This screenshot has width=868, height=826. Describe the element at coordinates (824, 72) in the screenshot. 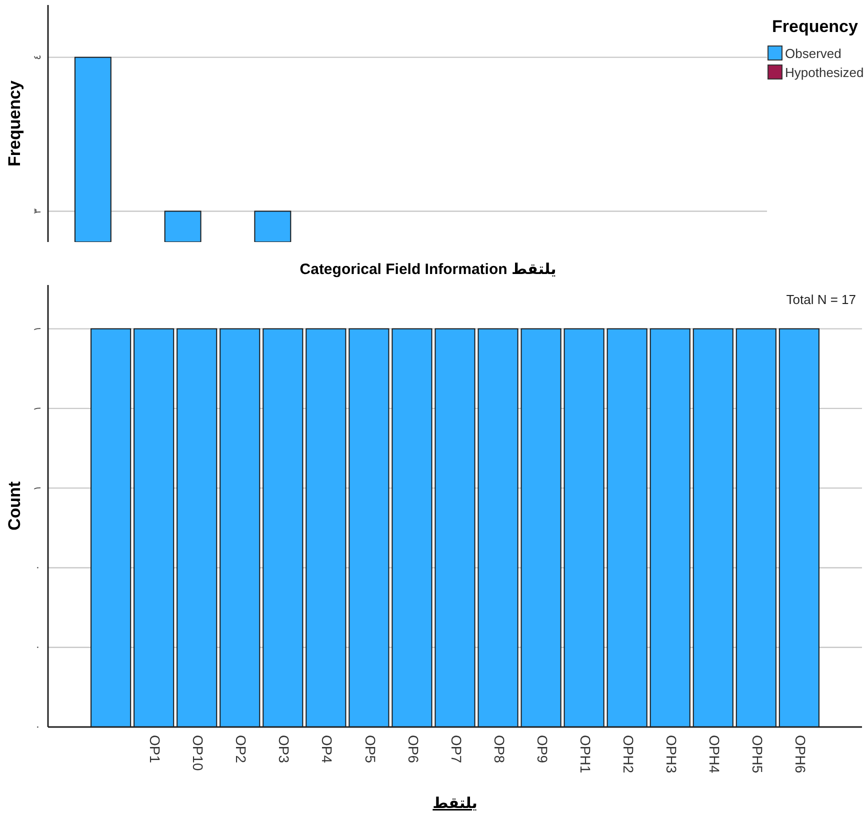

I see `legend-label: Hypothesized` at that location.